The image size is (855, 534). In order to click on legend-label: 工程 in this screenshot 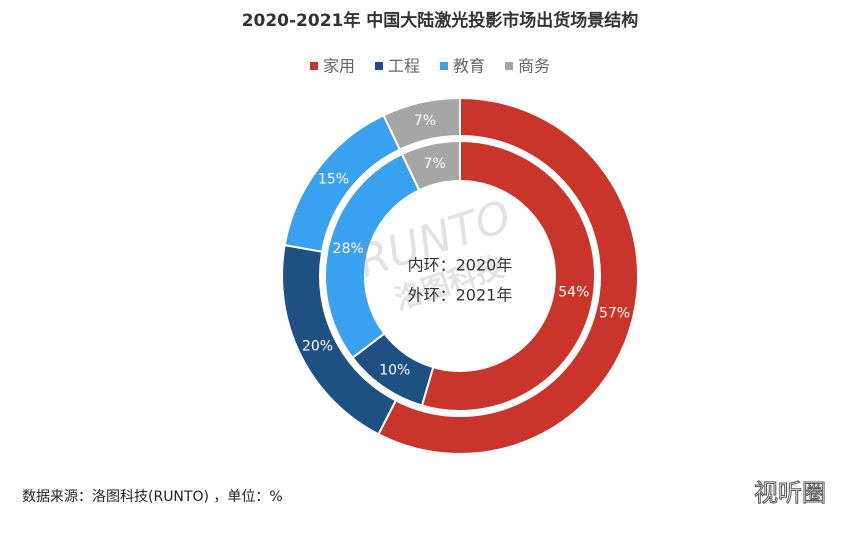, I will do `click(404, 66)`.